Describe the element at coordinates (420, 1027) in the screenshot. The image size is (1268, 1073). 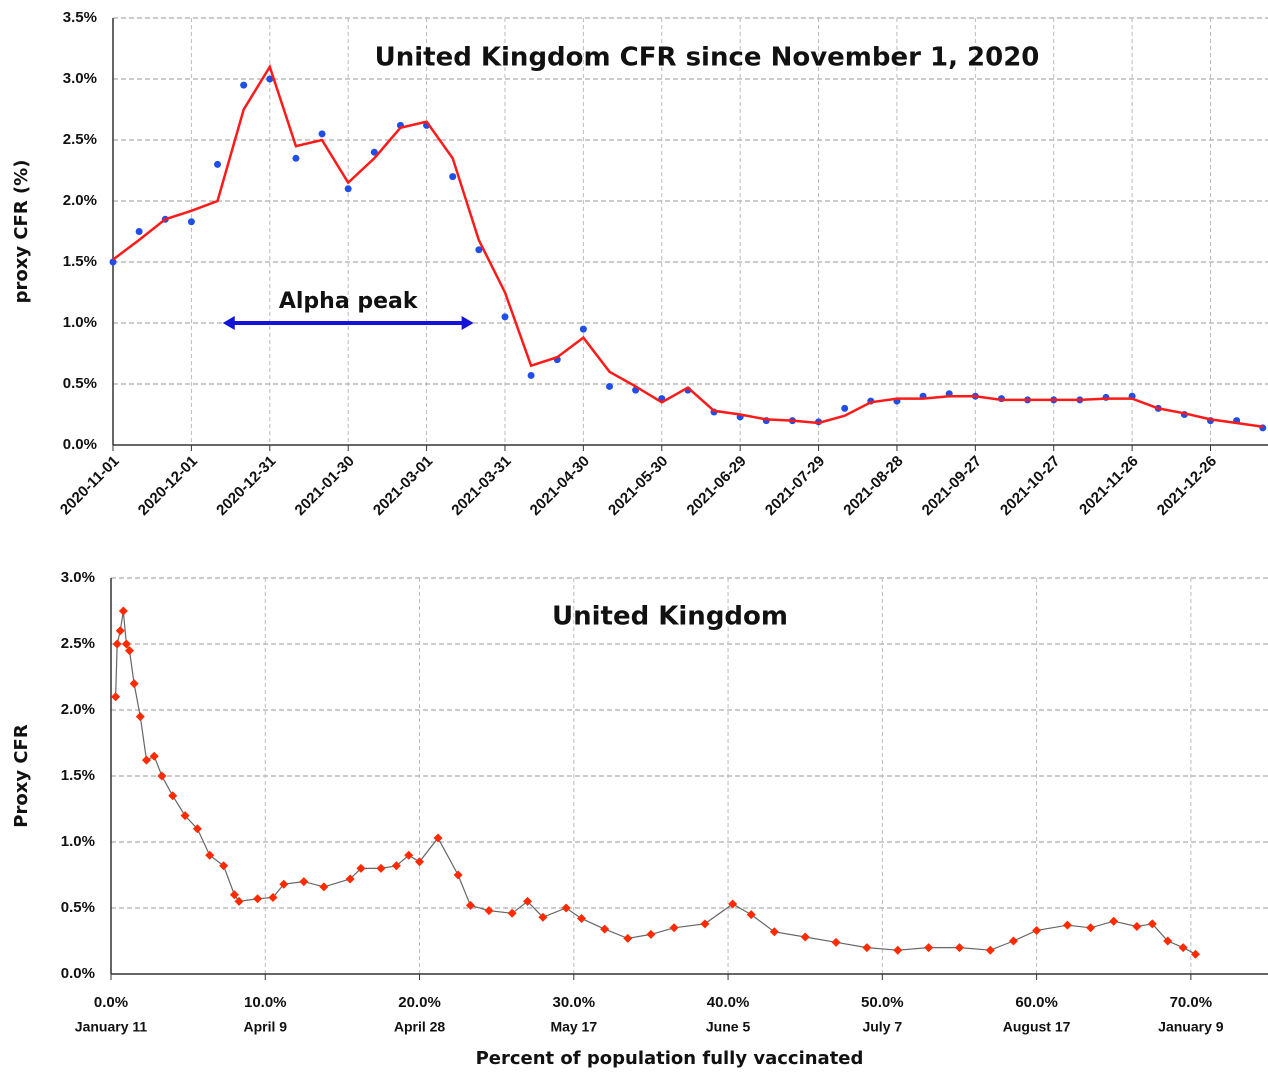
I see `x-tick-date: April 28` at that location.